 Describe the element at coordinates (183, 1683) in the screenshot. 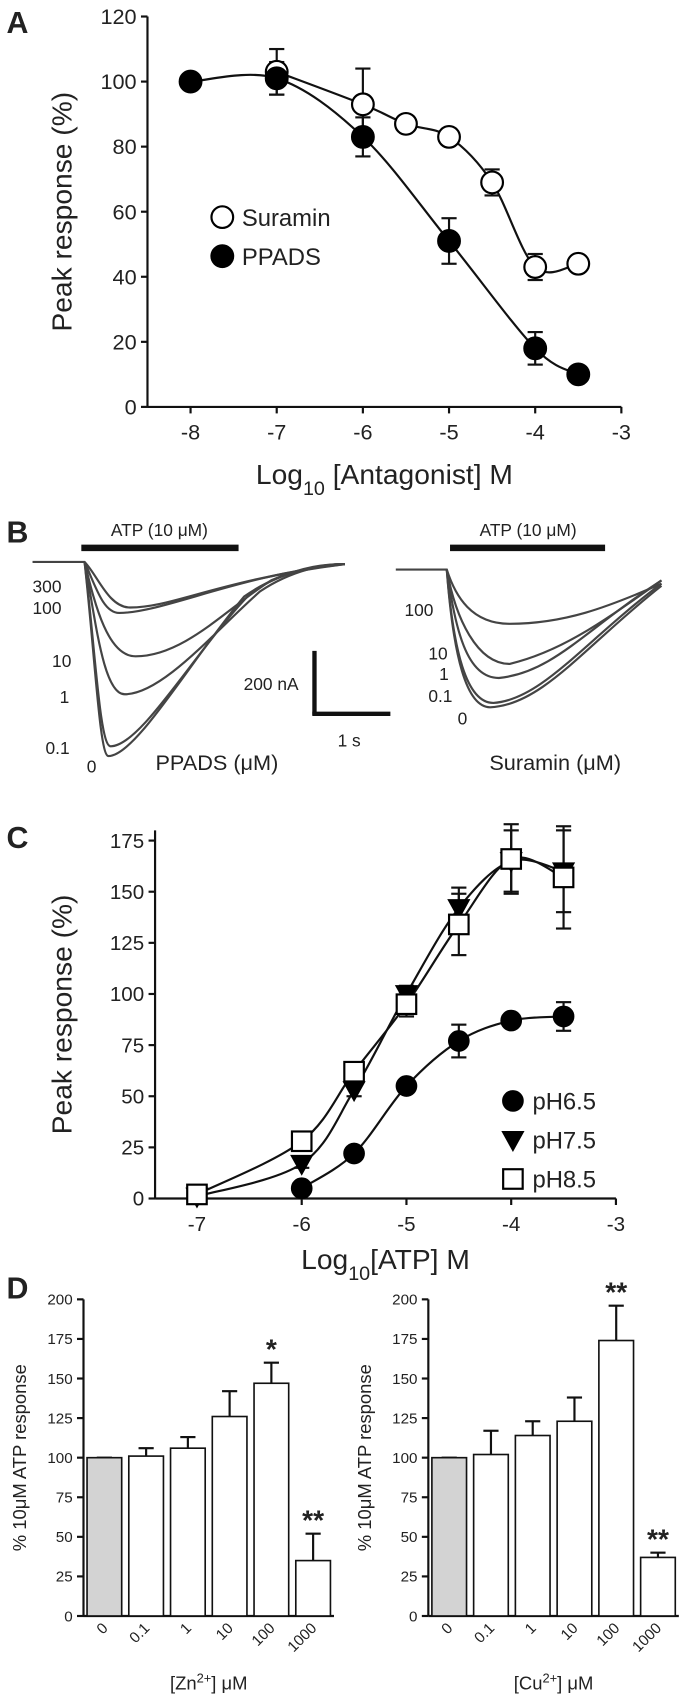

I see `x-axis-label-part: [Zn` at that location.